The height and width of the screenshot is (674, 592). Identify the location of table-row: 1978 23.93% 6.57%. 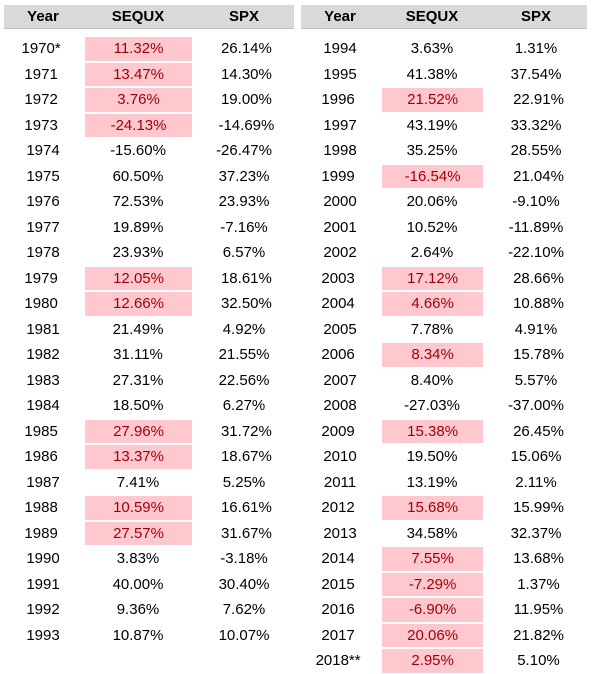
(149, 253).